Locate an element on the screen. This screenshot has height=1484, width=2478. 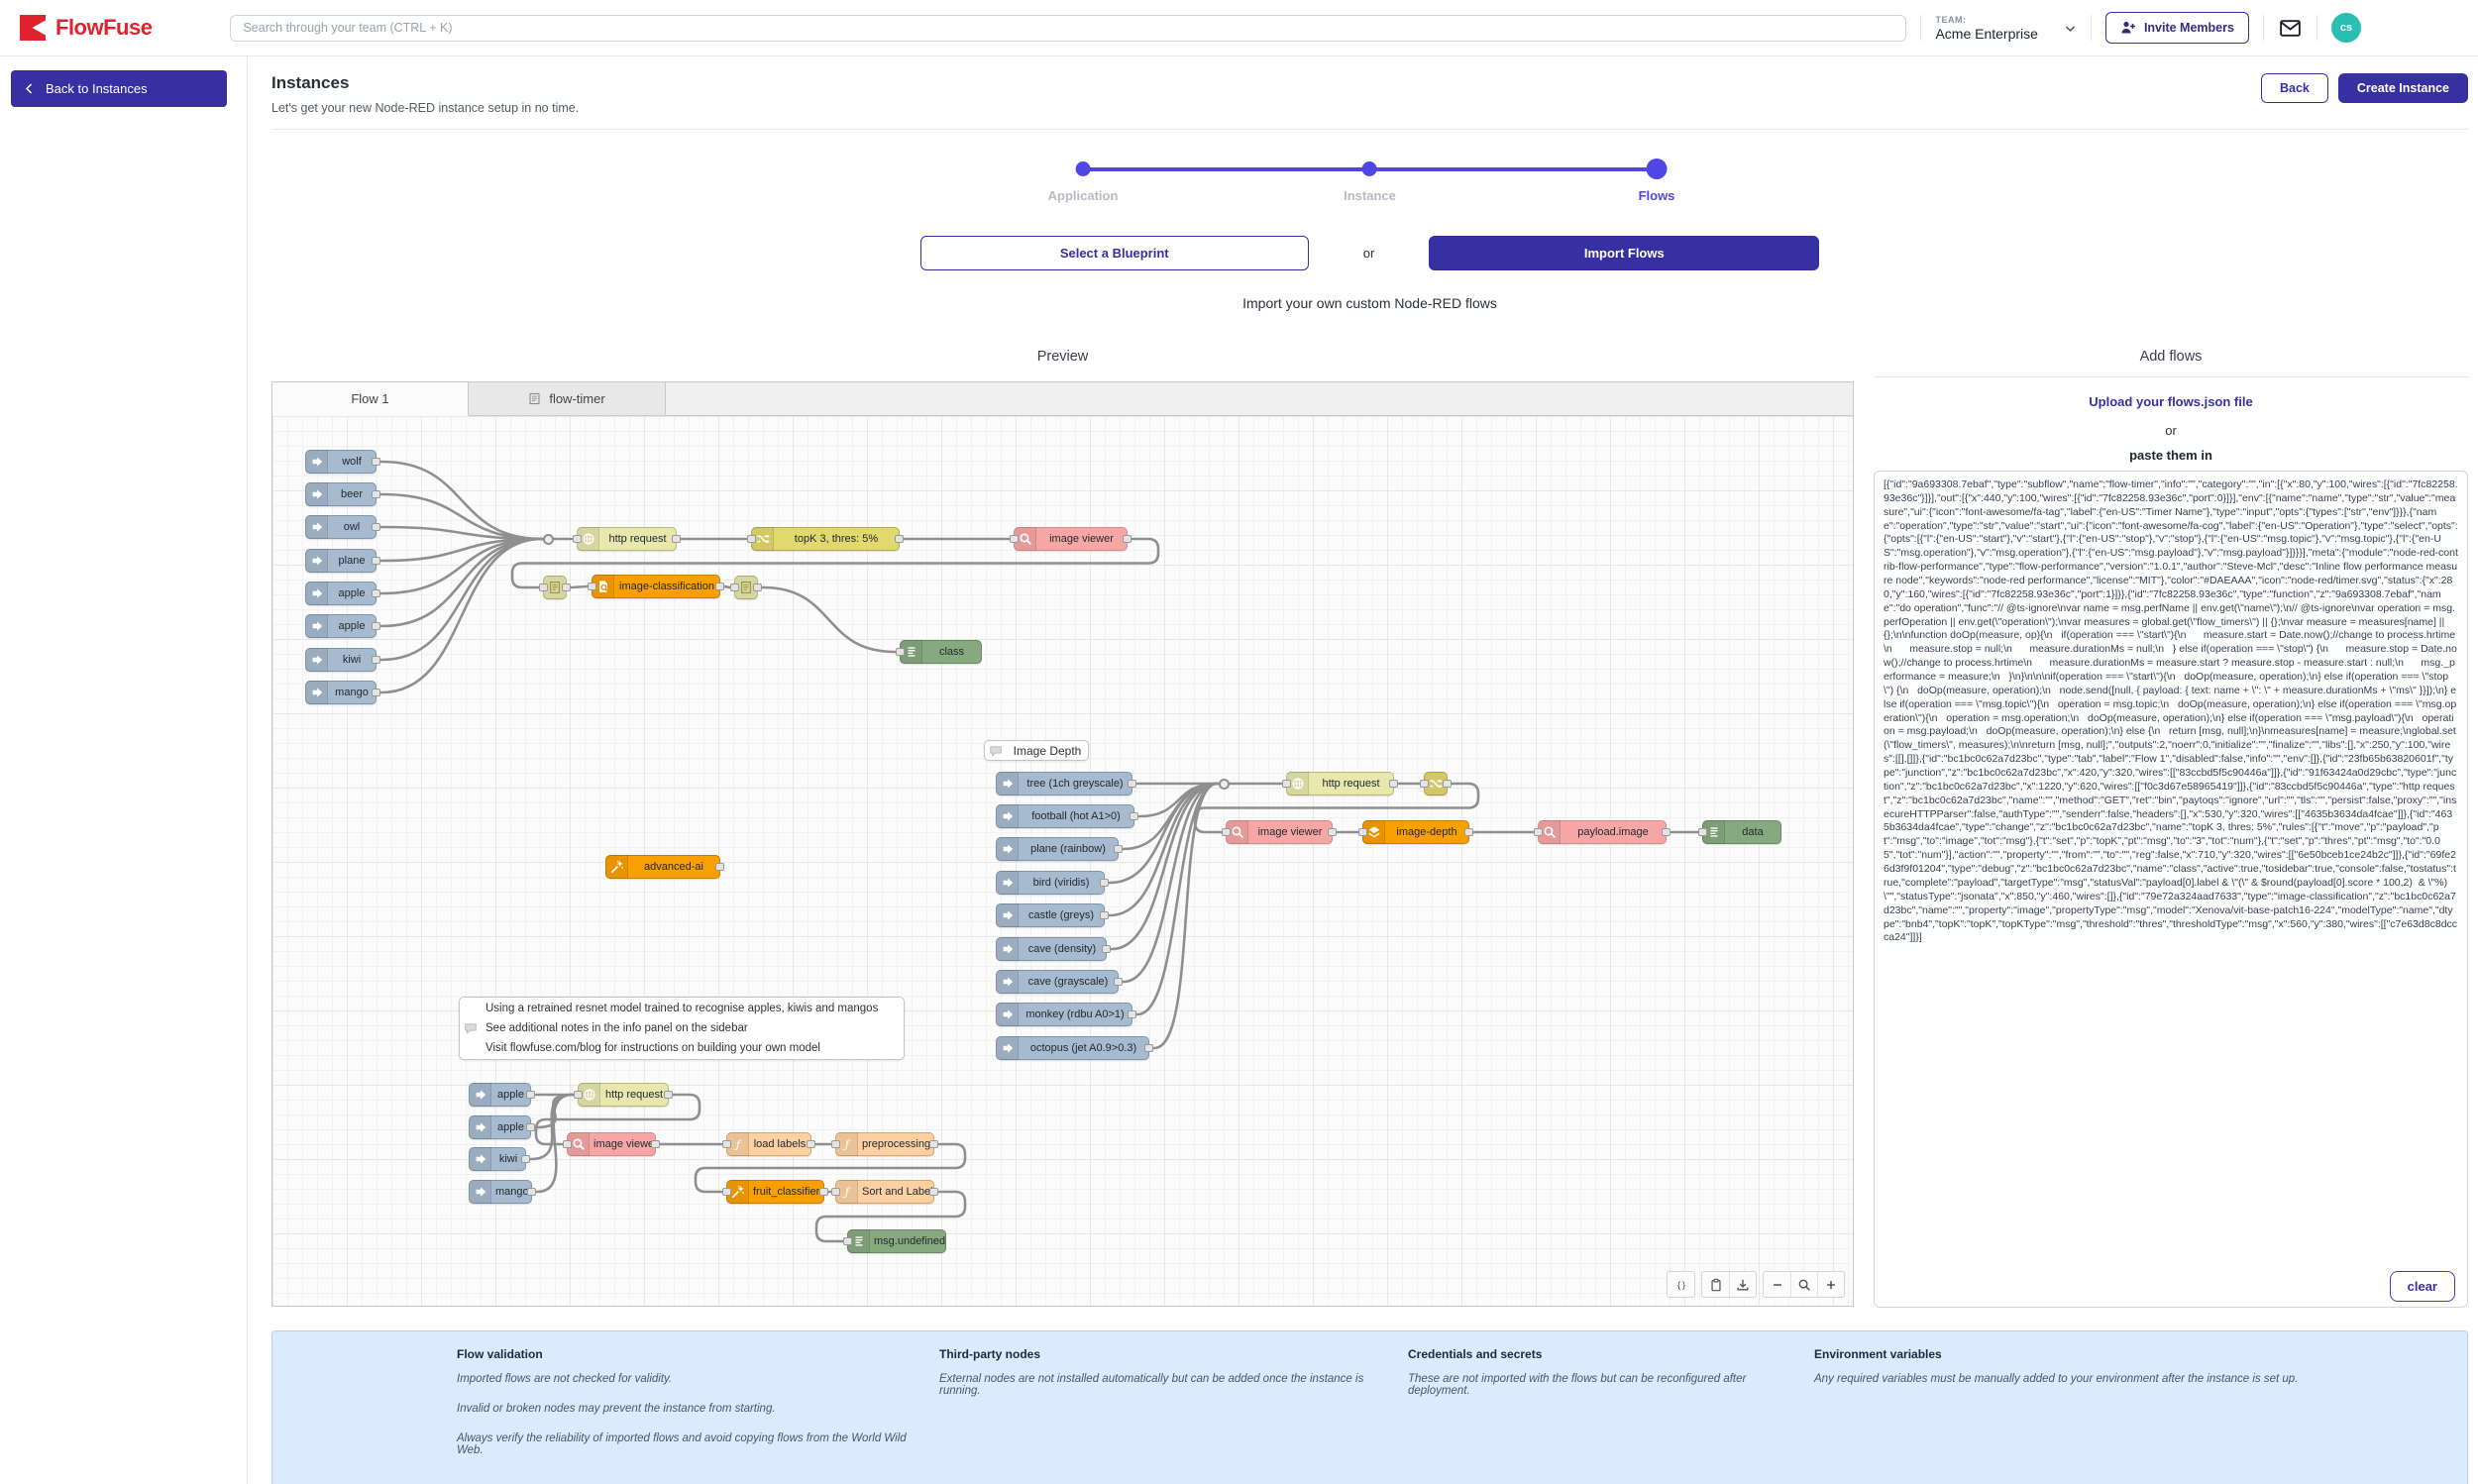
chevron-left-icon is located at coordinates (29, 89).